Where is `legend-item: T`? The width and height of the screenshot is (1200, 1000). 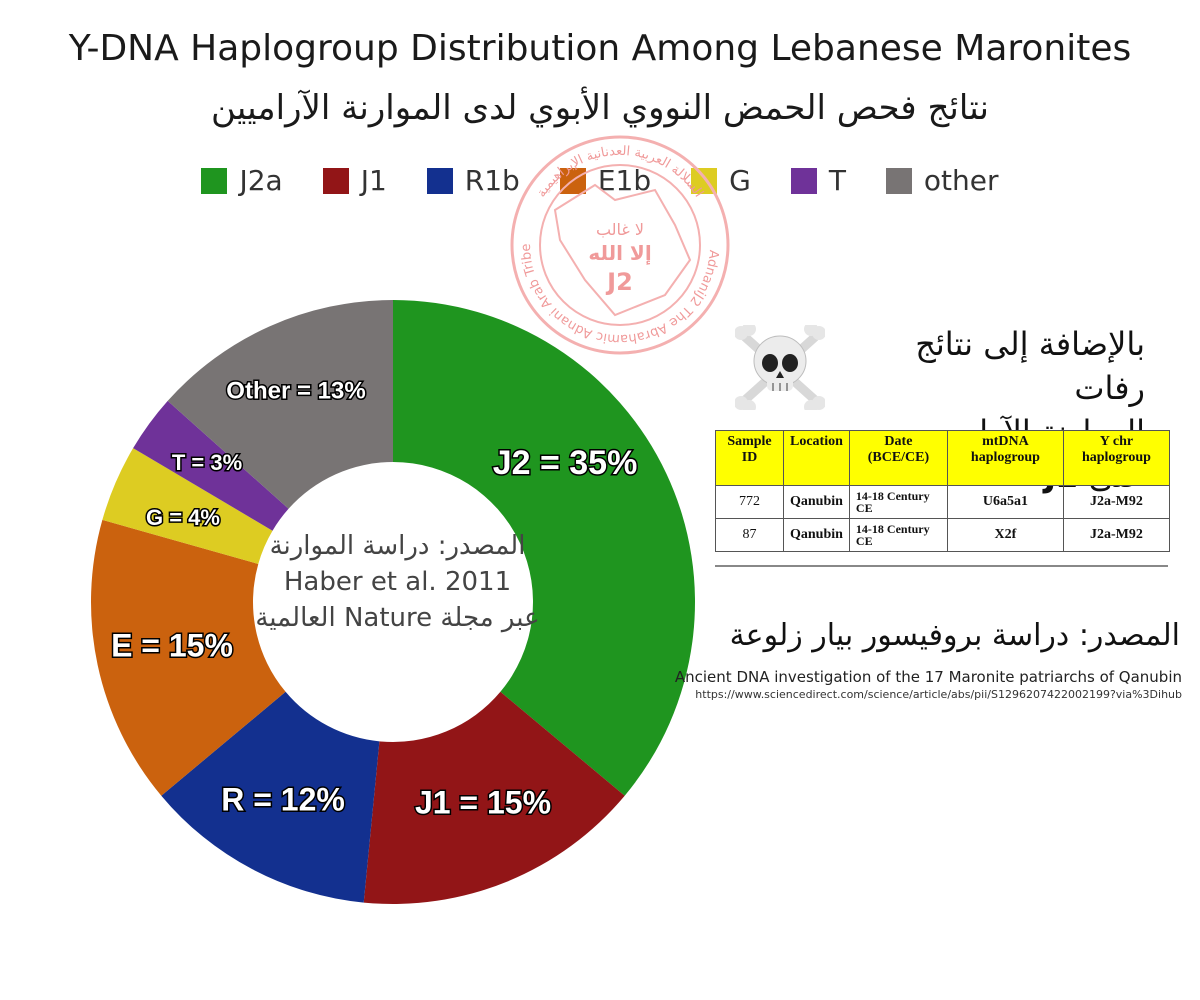
legend-item: T is located at coordinates (818, 180).